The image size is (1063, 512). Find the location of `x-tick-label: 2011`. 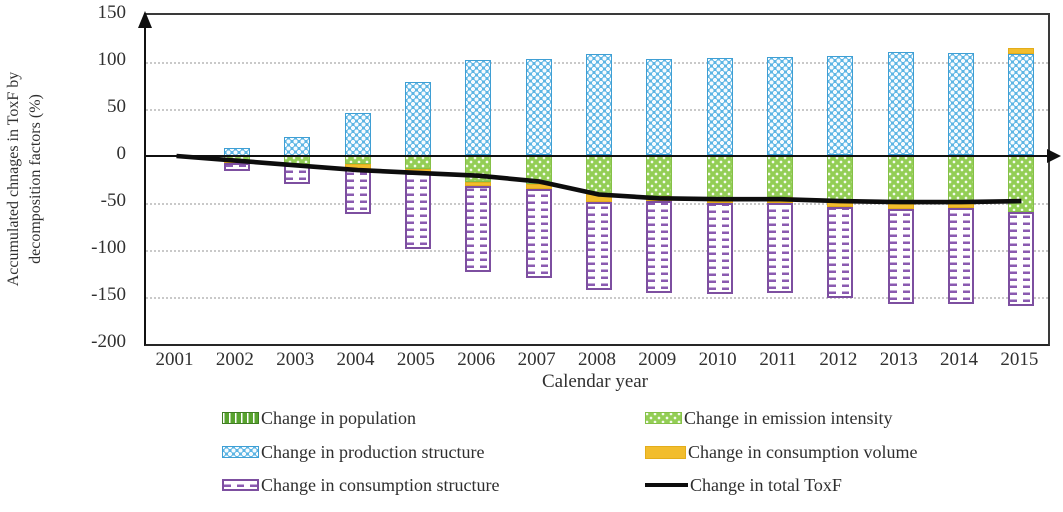

x-tick-label: 2011 is located at coordinates (778, 359).